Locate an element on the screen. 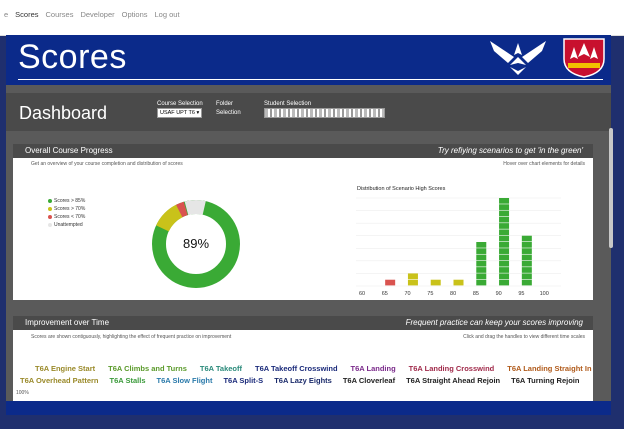 Image resolution: width=624 pixels, height=429 pixels. nav-item-home: e is located at coordinates (6, 14).